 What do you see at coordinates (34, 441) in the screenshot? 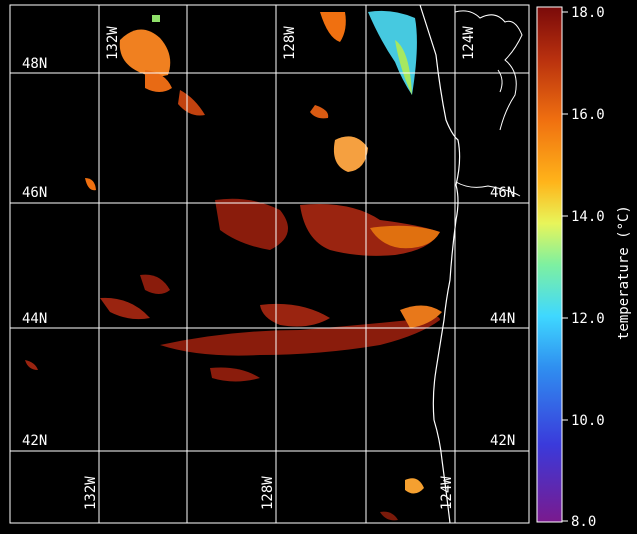
I see `lat-label-42n-left: 42N` at bounding box center [34, 441].